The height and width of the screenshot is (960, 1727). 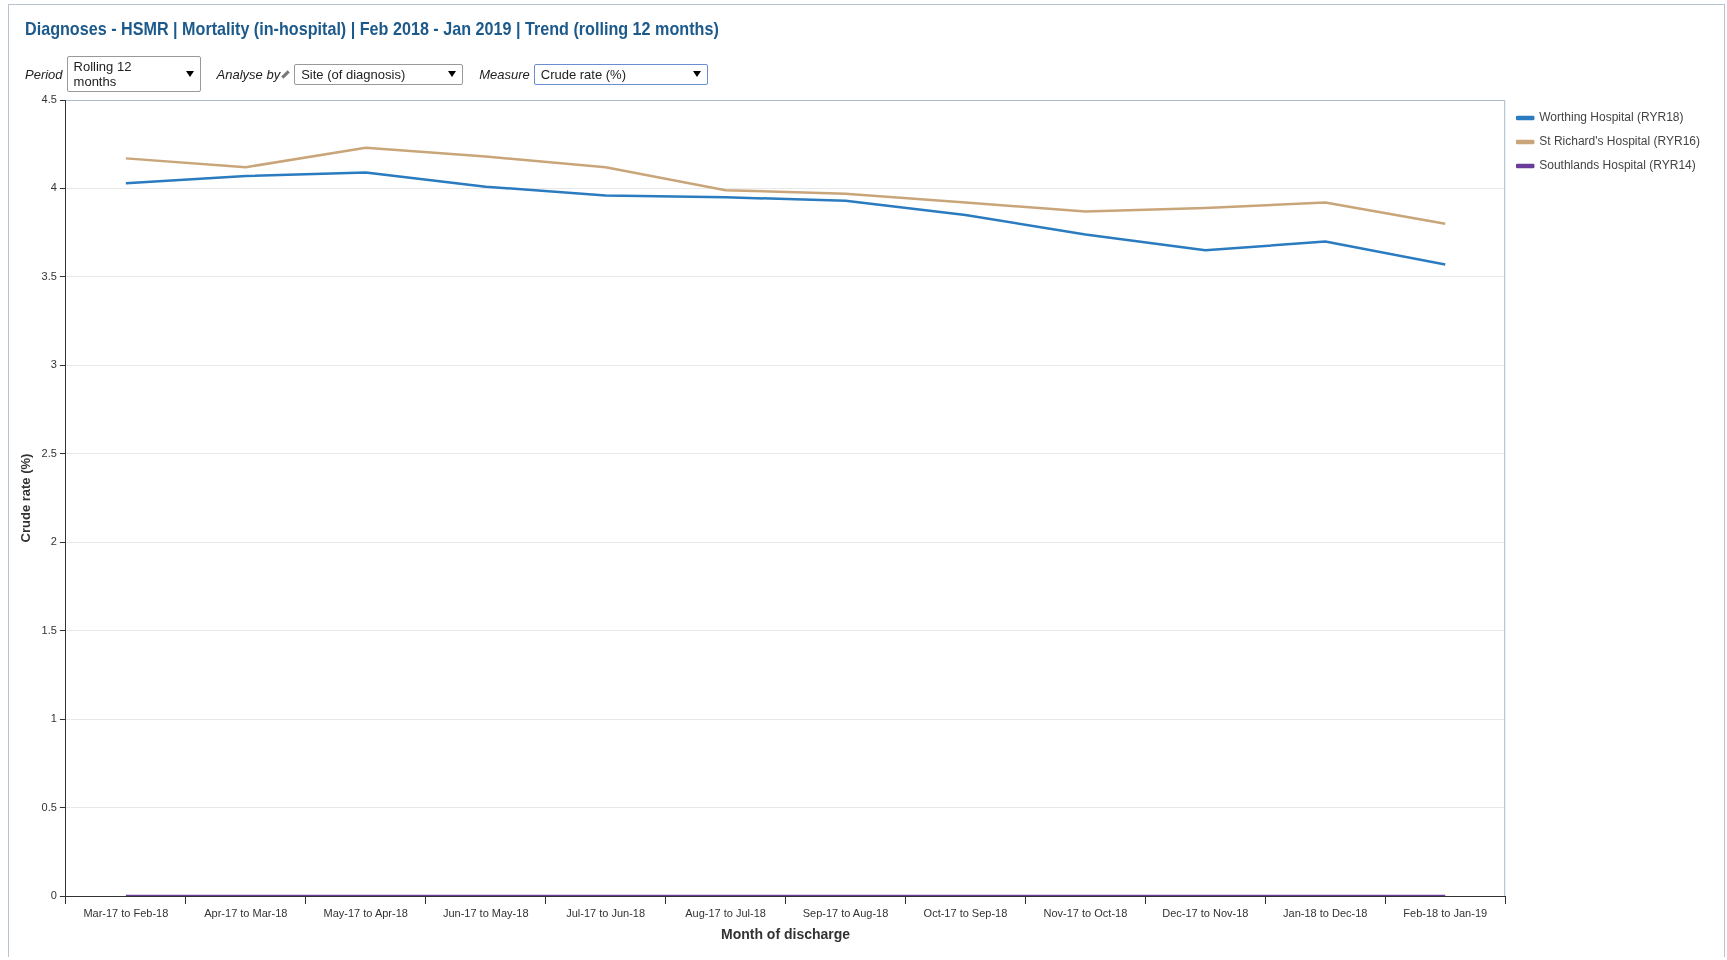 What do you see at coordinates (26, 498) in the screenshot?
I see `y-axis-title: Crude rate (%)` at bounding box center [26, 498].